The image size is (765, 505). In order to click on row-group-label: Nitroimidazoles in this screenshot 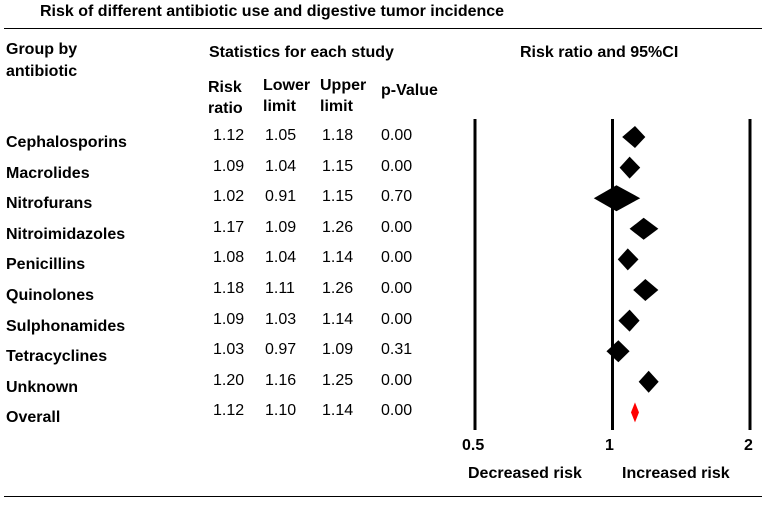, I will do `click(66, 234)`.